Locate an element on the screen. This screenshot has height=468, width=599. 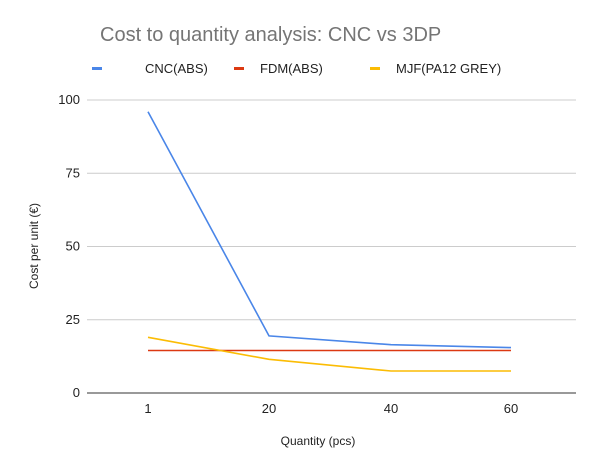
legend-label: FDM(ABS) is located at coordinates (291, 68).